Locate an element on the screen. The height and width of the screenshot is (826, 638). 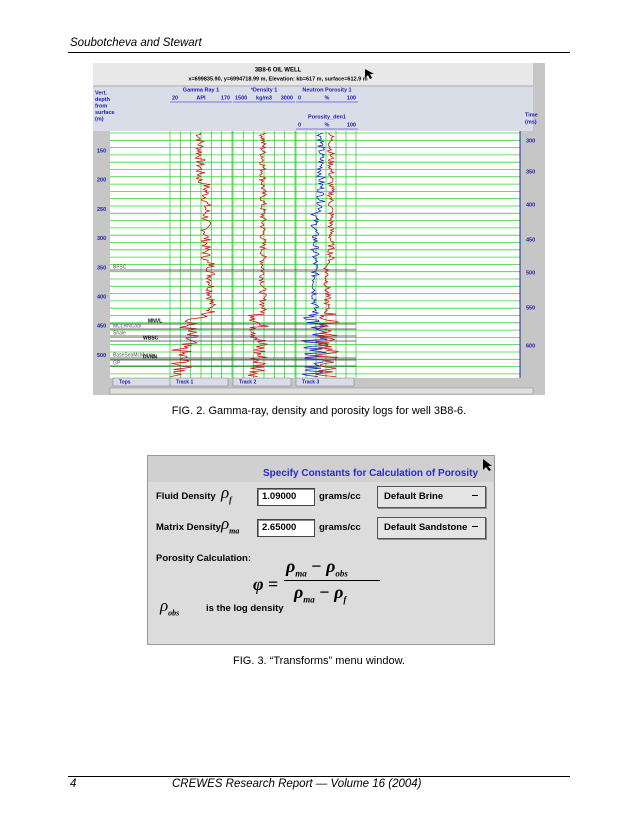
time-axis-label: (ms) is located at coordinates (531, 122).